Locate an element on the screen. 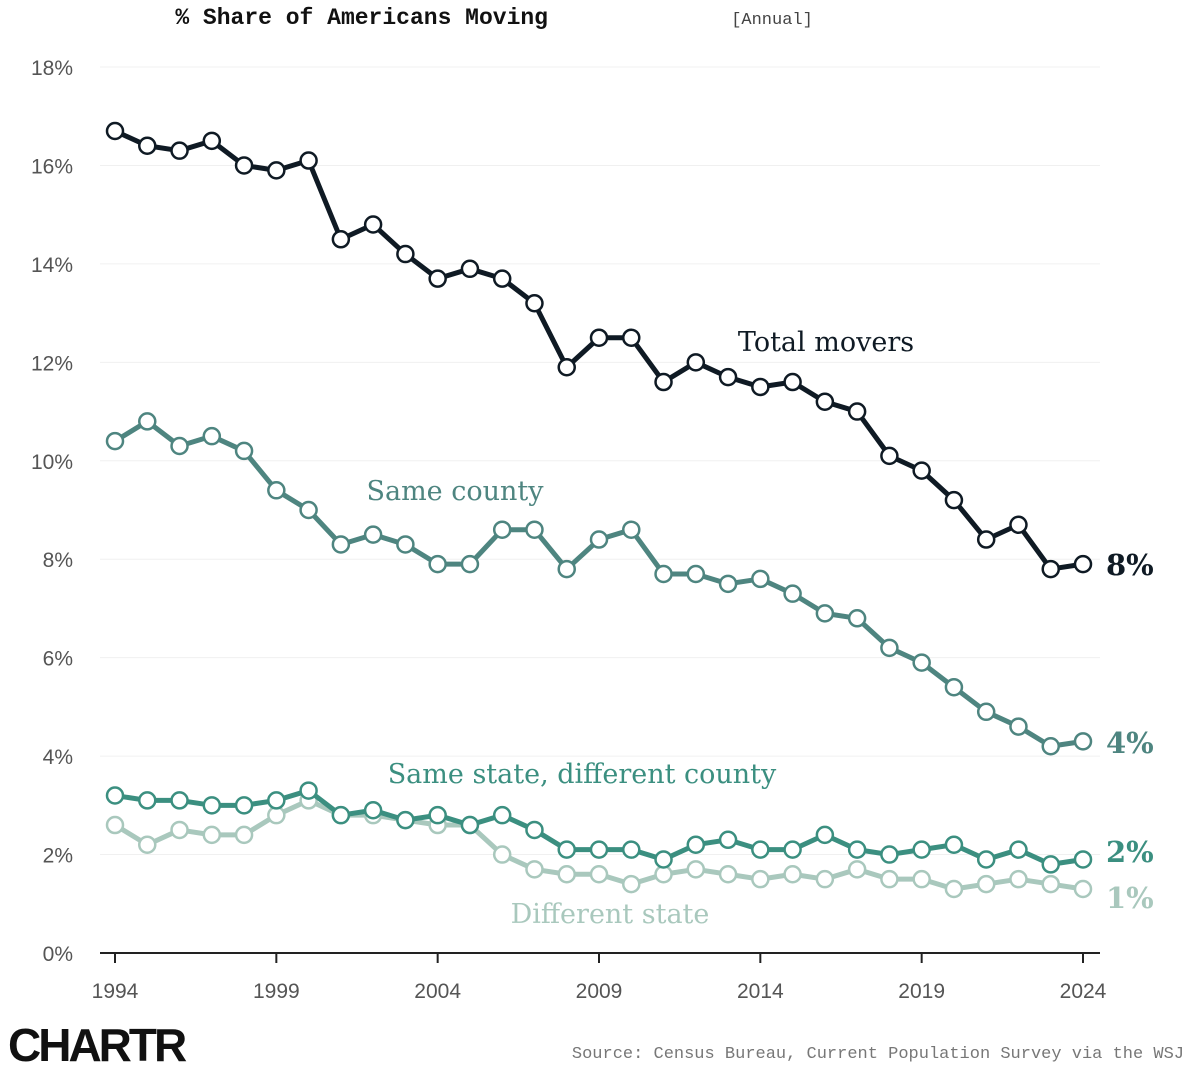  series-label-different-state: Different state is located at coordinates (610, 914).